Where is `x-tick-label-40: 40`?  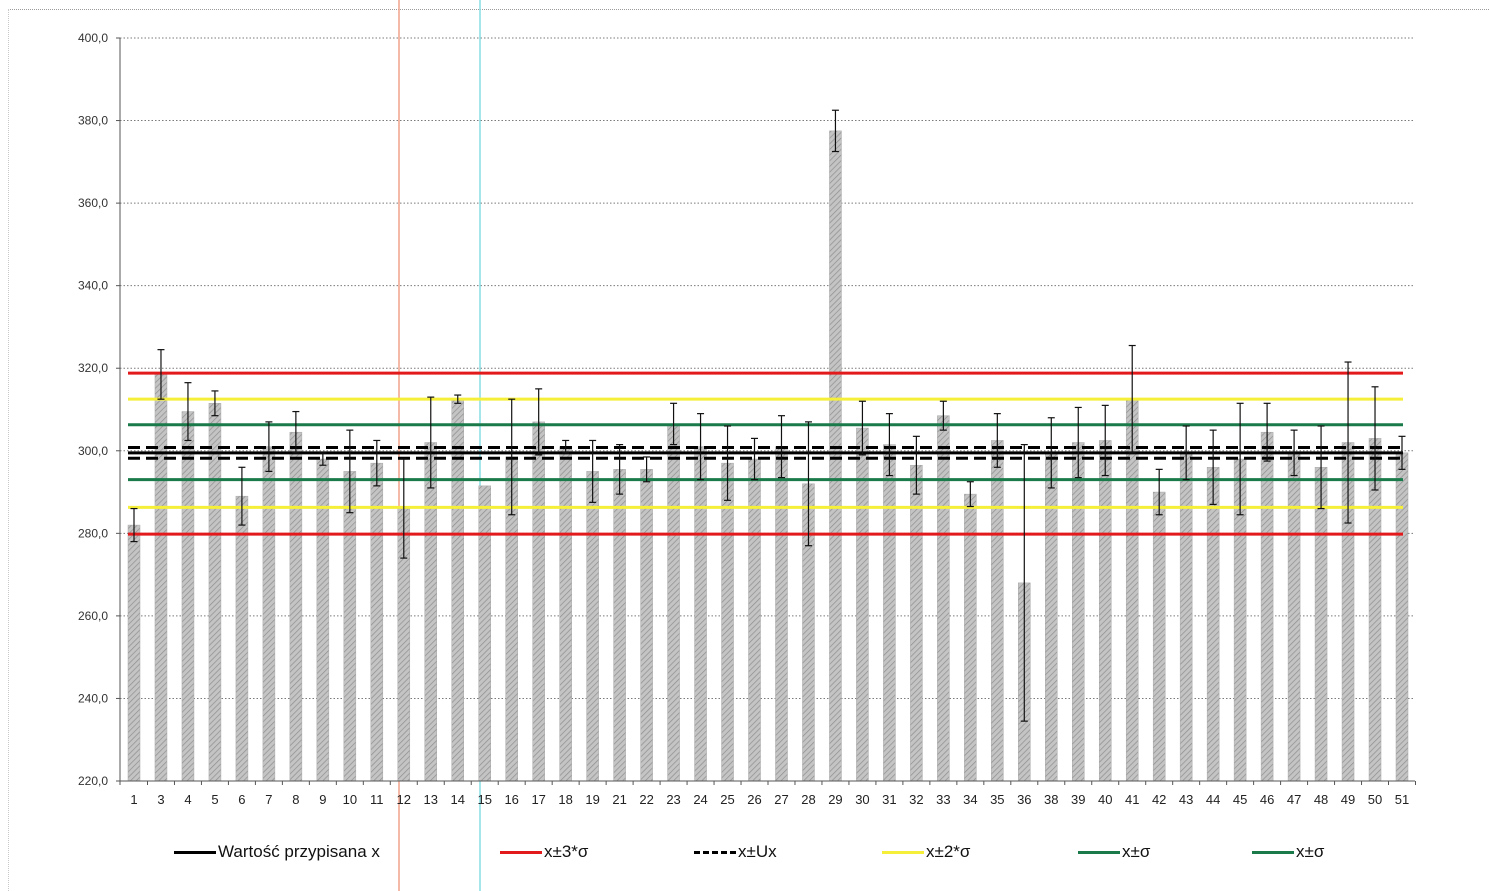 x-tick-label-40: 40 is located at coordinates (1105, 799).